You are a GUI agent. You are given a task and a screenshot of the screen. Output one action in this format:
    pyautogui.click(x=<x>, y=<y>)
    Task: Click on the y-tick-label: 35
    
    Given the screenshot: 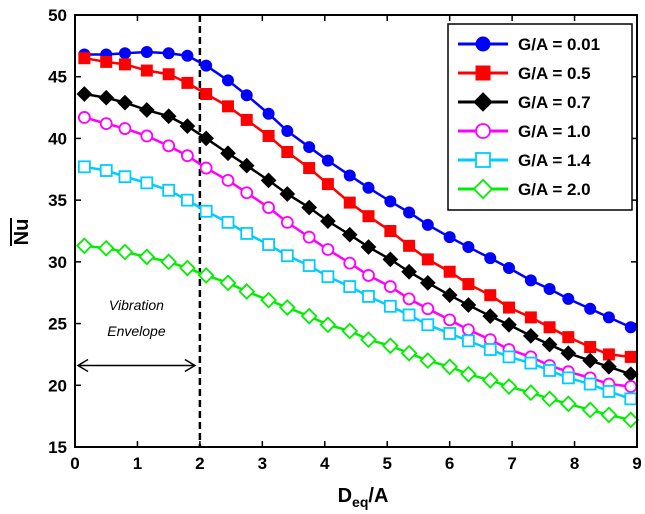 What is the action you would take?
    pyautogui.click(x=57, y=200)
    